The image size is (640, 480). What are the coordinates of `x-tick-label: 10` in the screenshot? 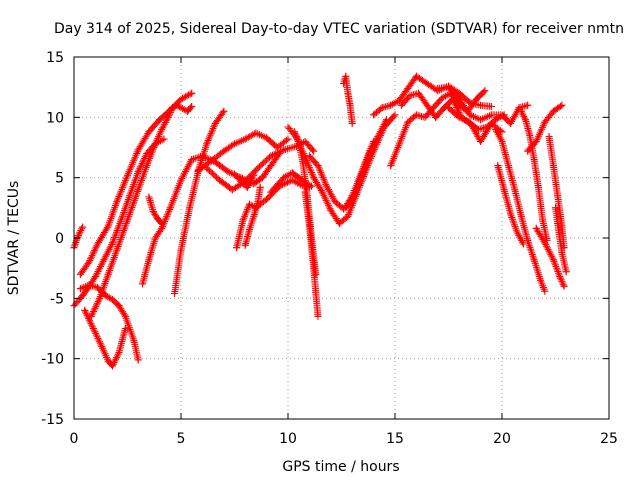 It's located at (288, 439).